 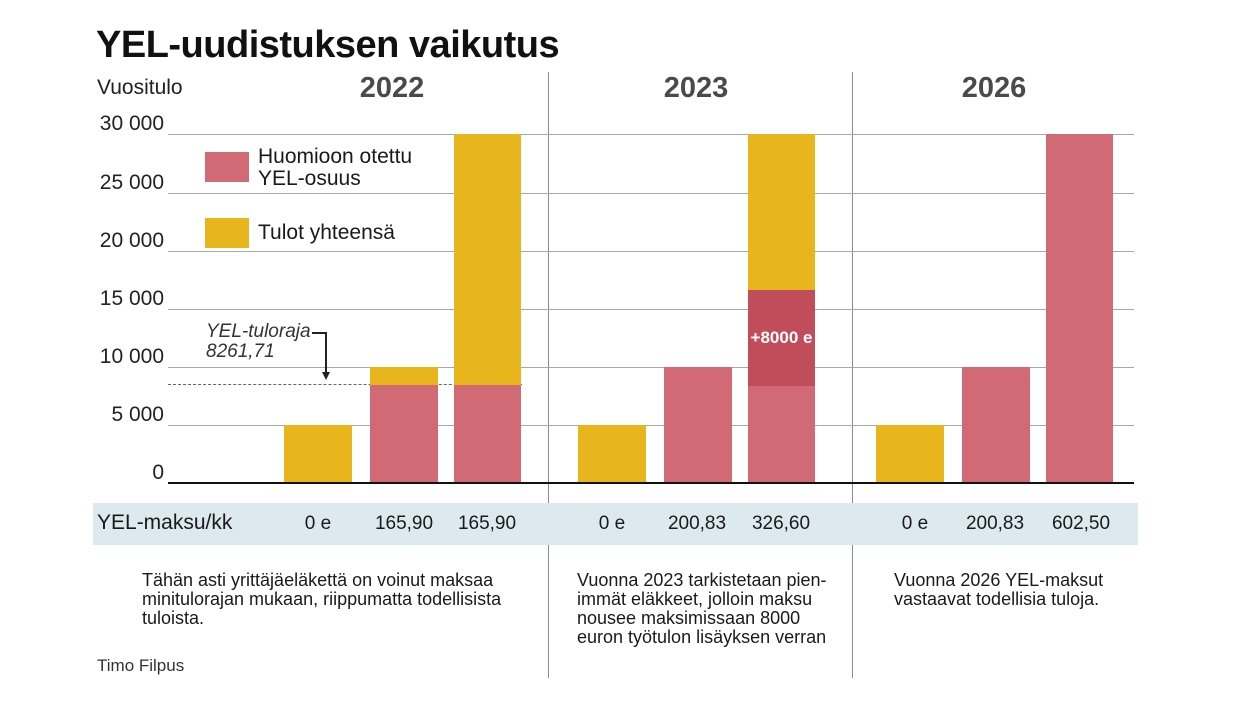 What do you see at coordinates (392, 88) in the screenshot?
I see `year-heading-2022: 2022` at bounding box center [392, 88].